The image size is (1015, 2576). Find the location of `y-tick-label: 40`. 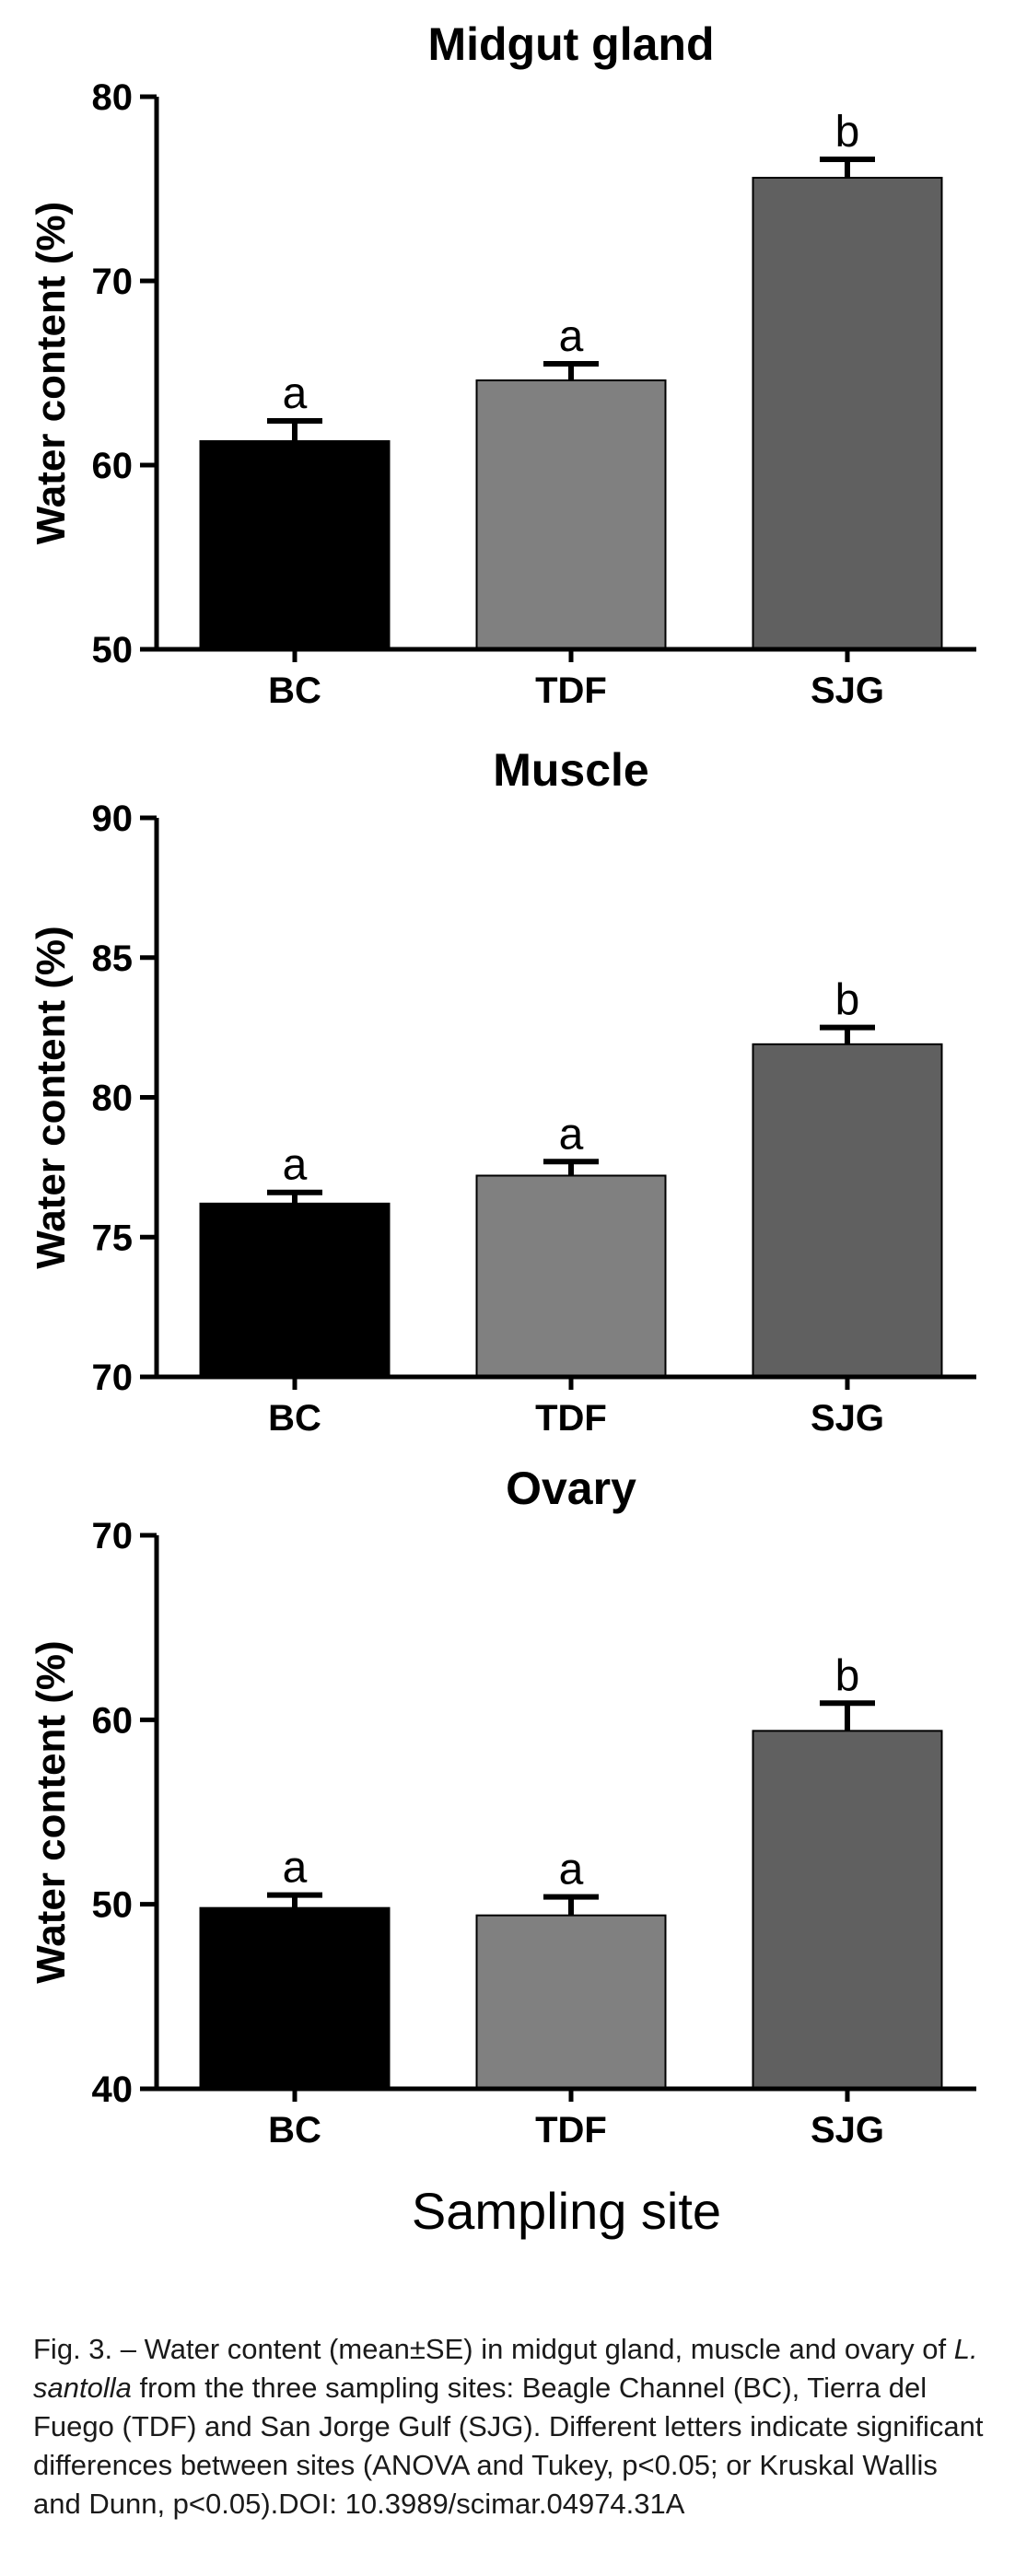

y-tick-label: 40 is located at coordinates (113, 2089).